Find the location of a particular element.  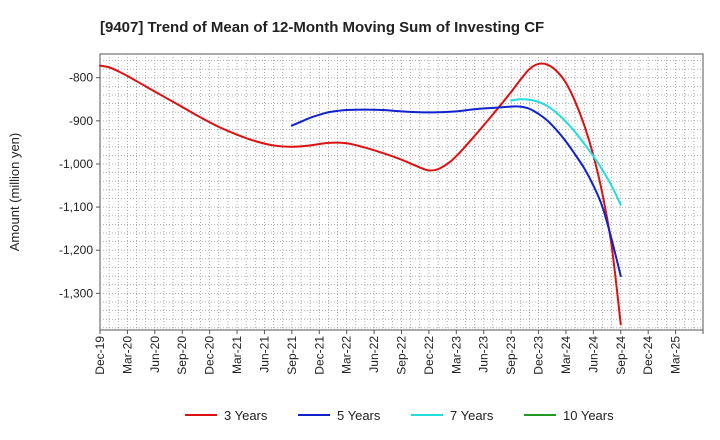

x-tick-label: Dec-21 is located at coordinates (319, 355).